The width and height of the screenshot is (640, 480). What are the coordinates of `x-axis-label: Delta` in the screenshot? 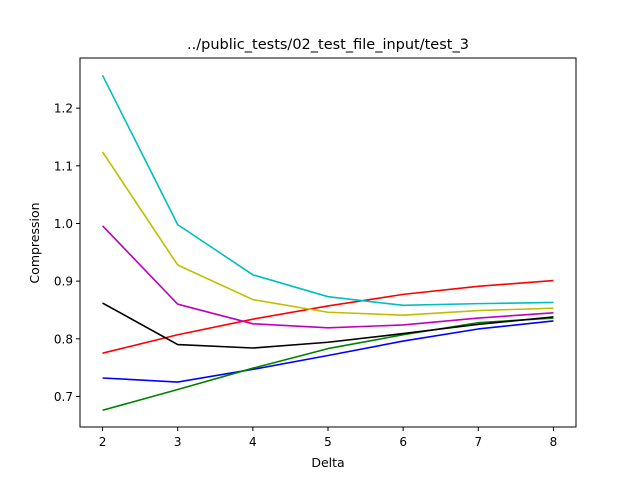 It's located at (327, 462).